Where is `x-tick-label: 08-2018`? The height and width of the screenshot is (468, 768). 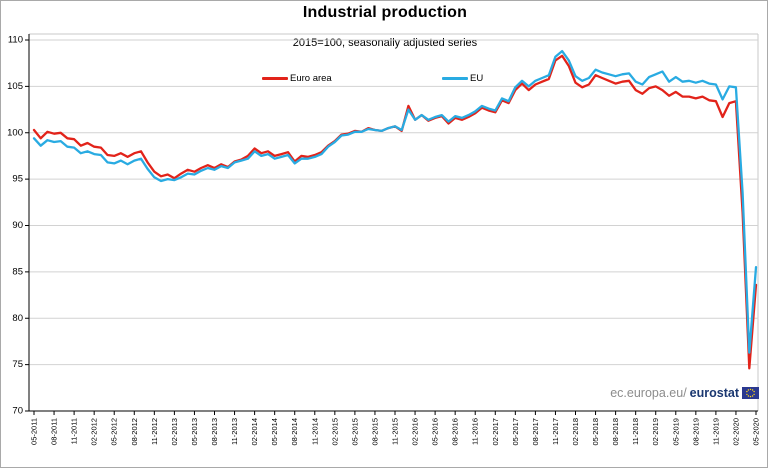 x-tick-label: 08-2018 is located at coordinates (615, 432).